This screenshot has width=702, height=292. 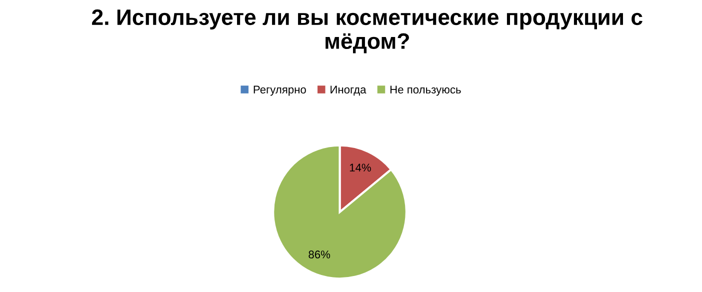 I want to click on legend-label: Регулярно, so click(x=280, y=91).